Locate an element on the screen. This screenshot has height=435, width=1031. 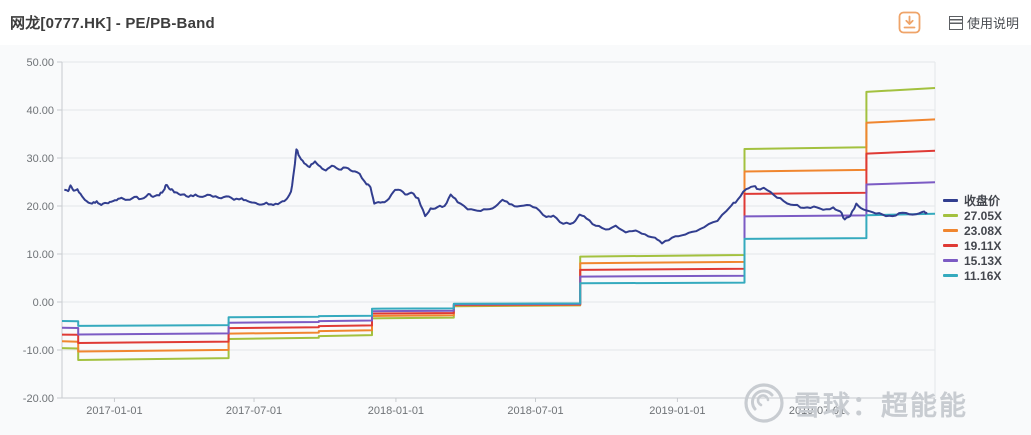
legend-item-15.13x: 15.13X is located at coordinates (972, 260).